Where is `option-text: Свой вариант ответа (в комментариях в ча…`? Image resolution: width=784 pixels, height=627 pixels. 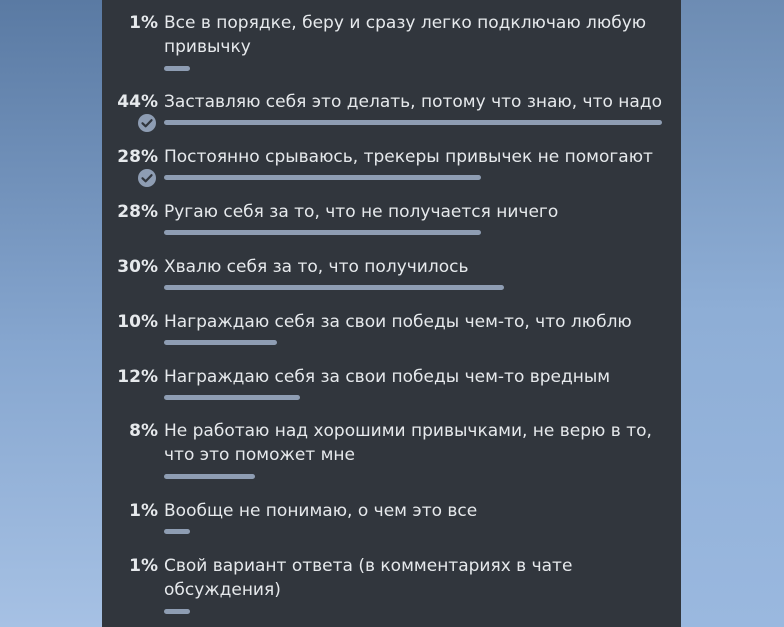
option-text: Свой вариант ответа (в комментариях в ча… is located at coordinates (368, 578).